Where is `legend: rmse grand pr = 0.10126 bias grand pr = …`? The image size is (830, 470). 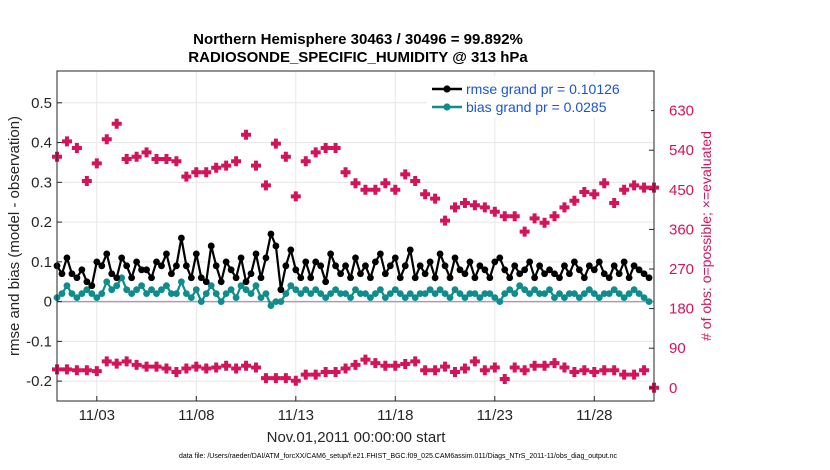 legend: rmse grand pr = 0.10126 bias grand pr = … is located at coordinates (539, 97).